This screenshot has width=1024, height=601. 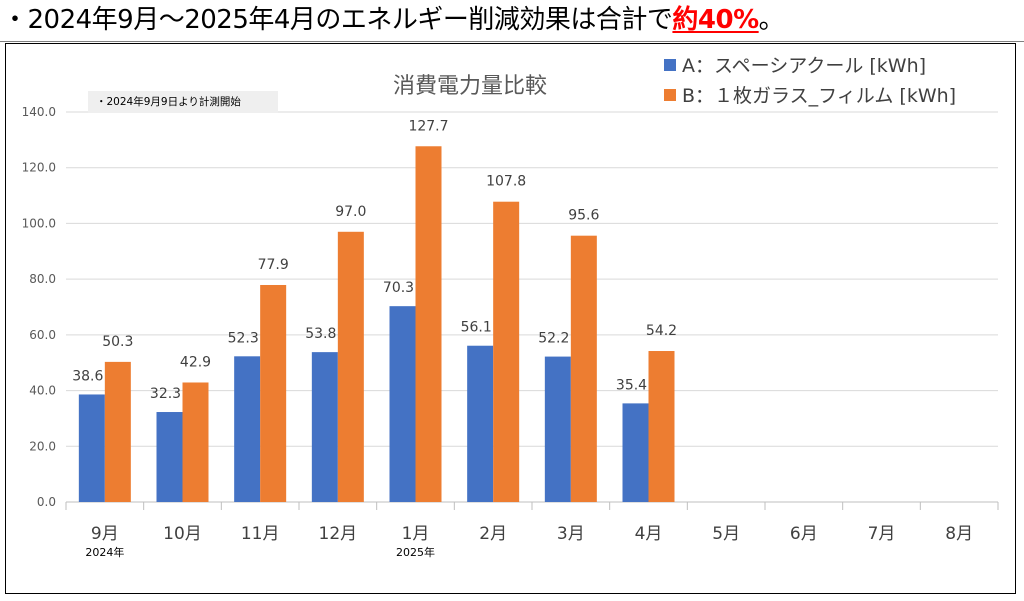 I want to click on y-tick-label: 60.0, so click(x=42, y=335).